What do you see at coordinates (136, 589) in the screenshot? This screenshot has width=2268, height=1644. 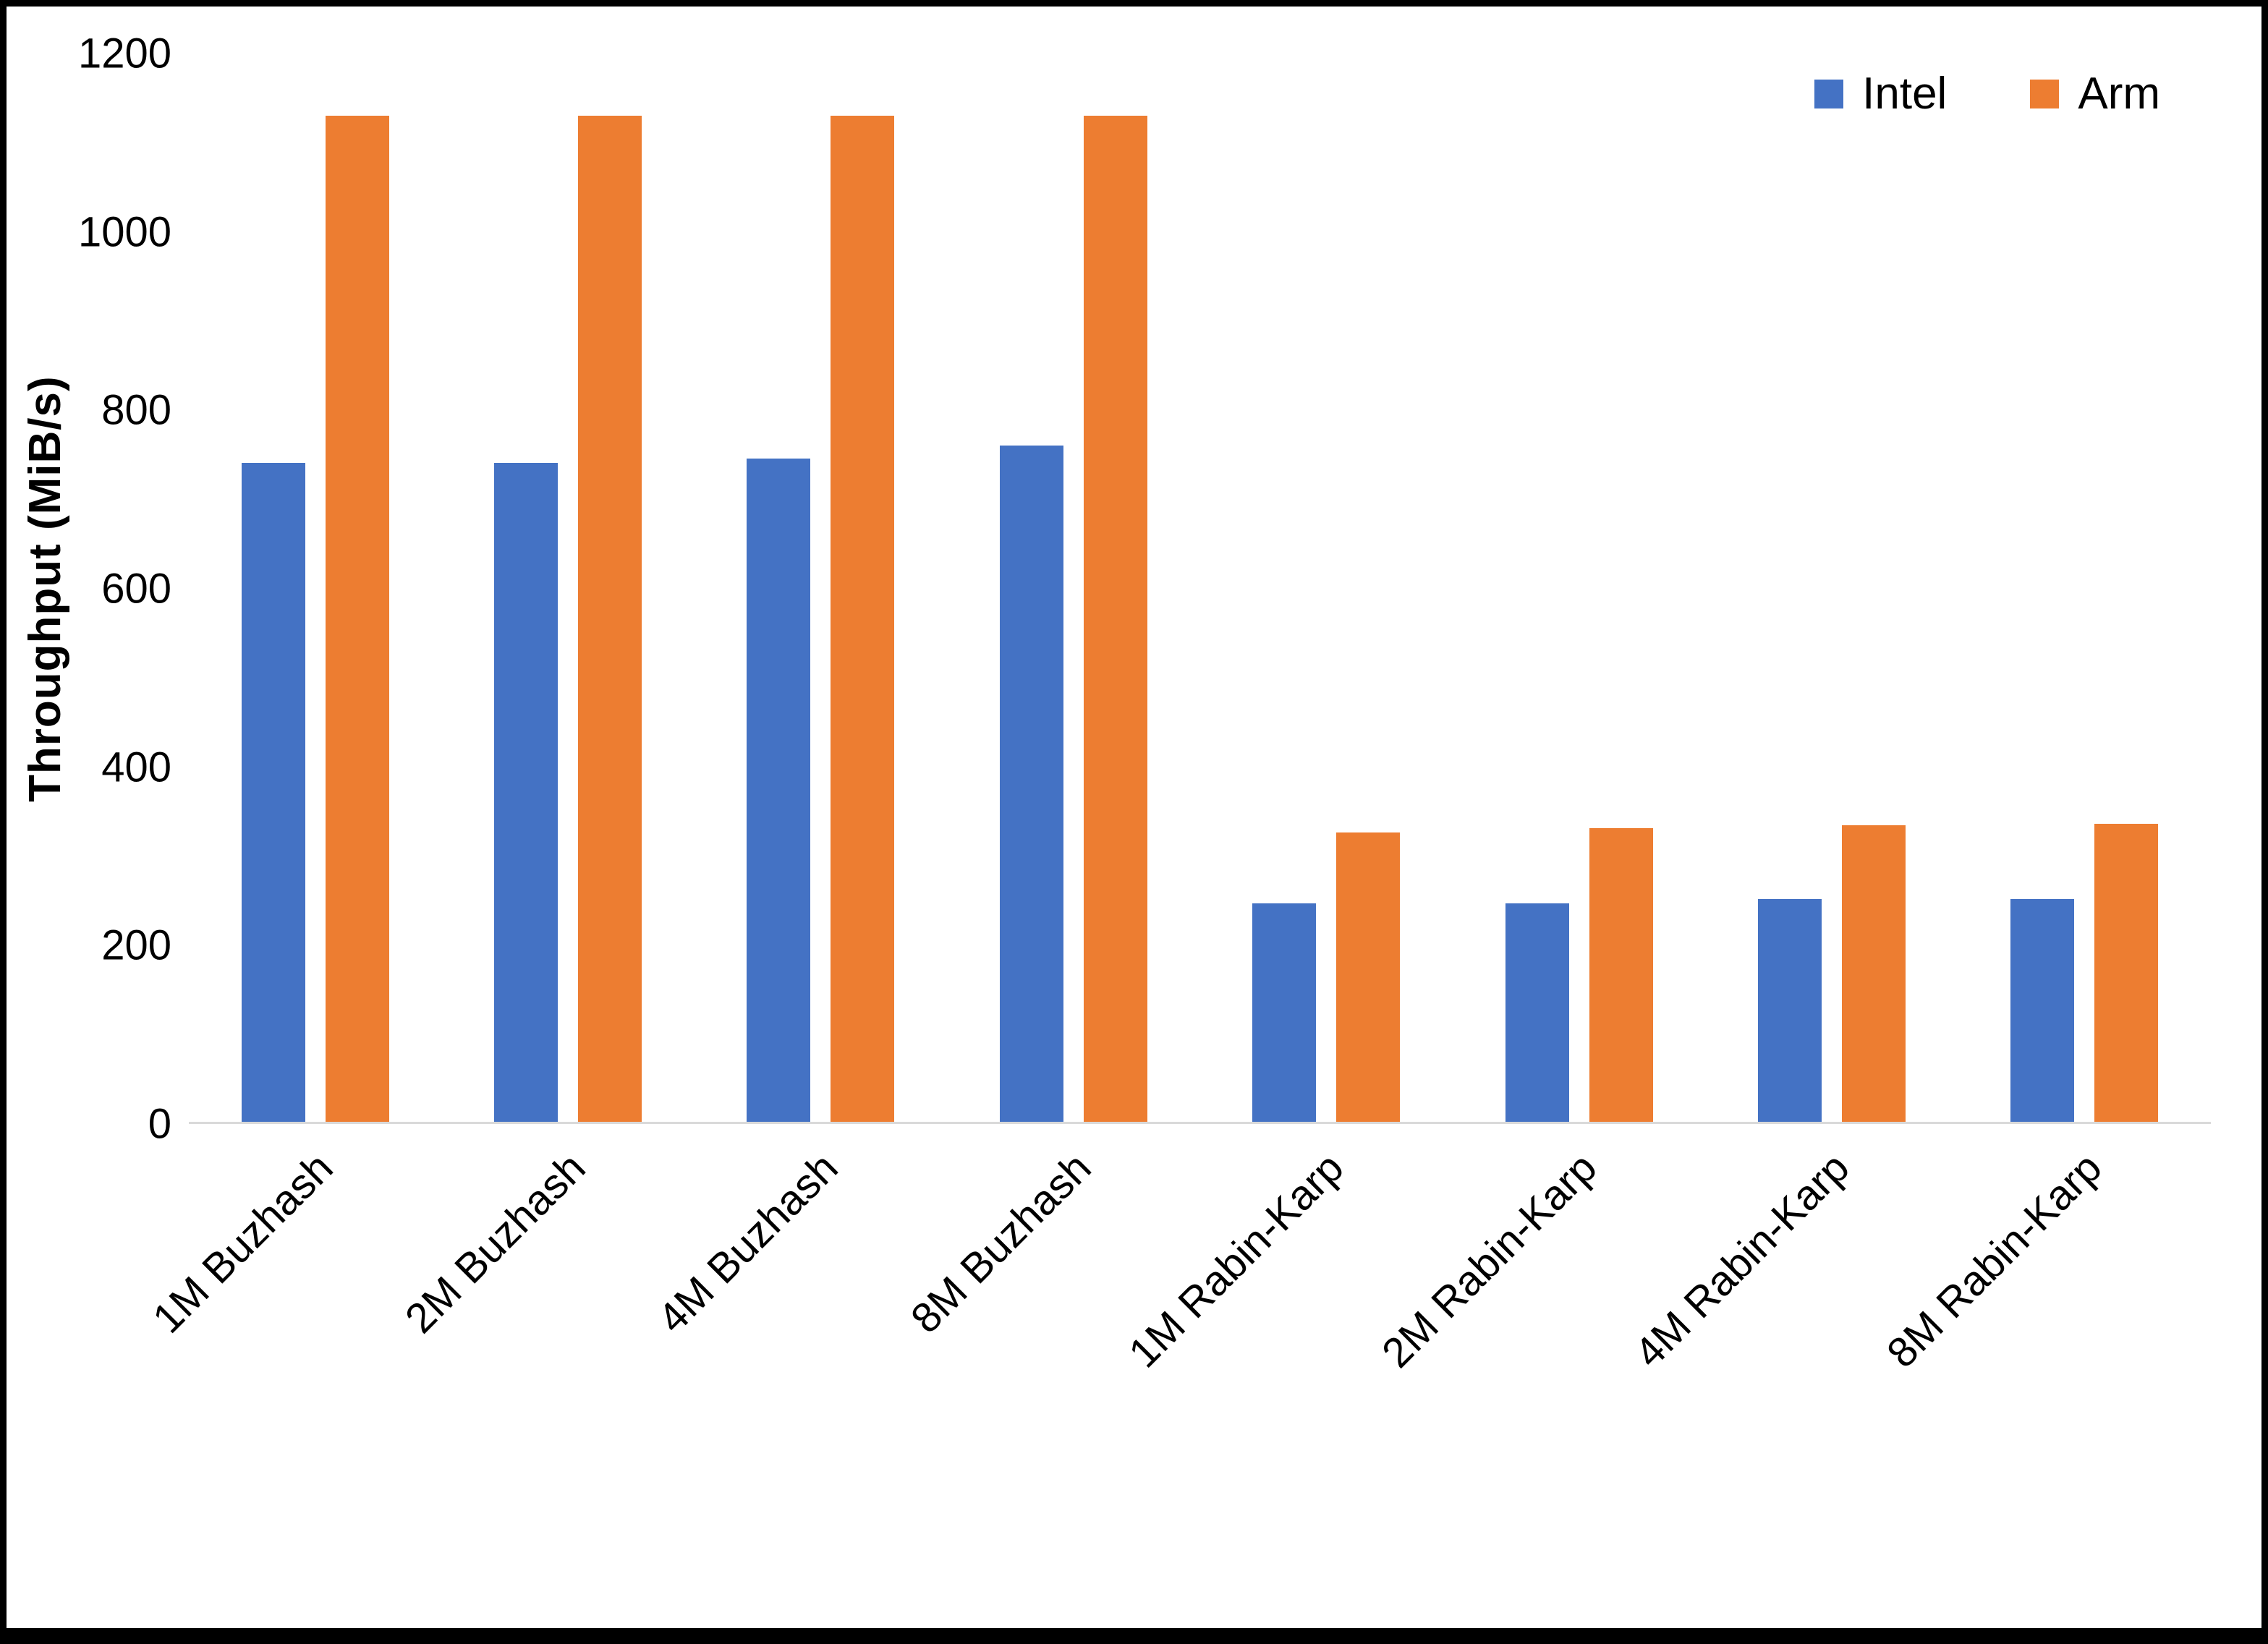 I see `y-tick-label: 600` at bounding box center [136, 589].